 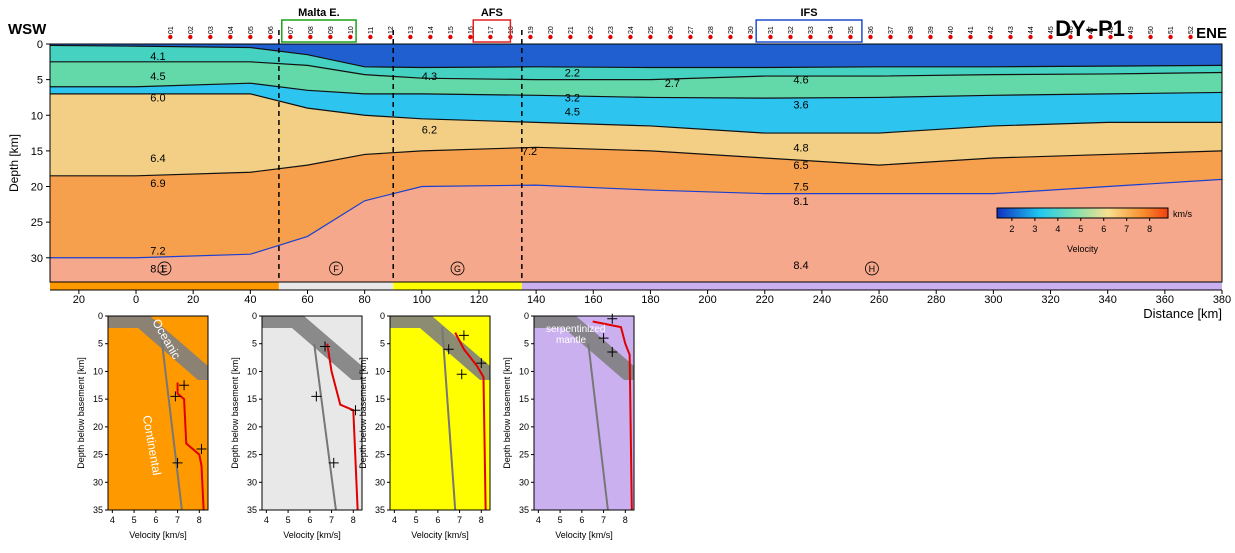 I want to click on x-tick-label: 300, so click(x=993, y=300).